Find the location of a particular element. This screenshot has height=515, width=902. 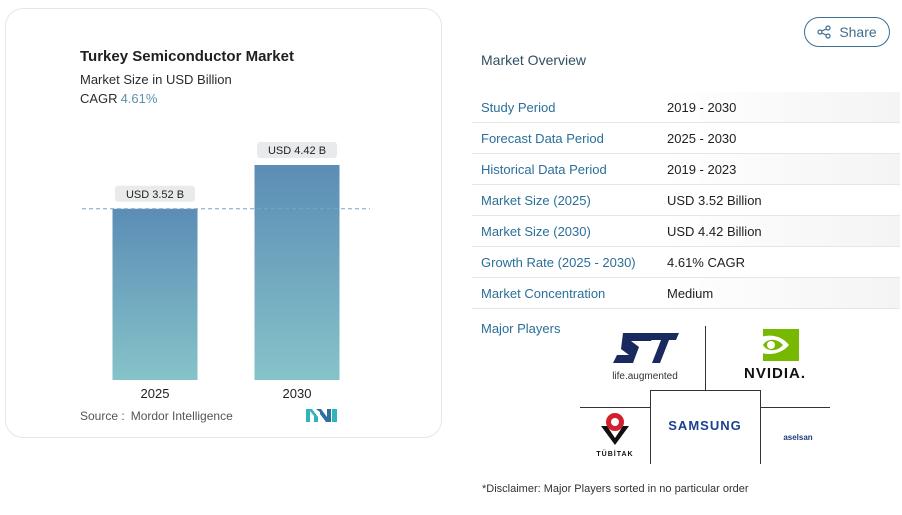

x-tick-label: 2030 is located at coordinates (297, 393).